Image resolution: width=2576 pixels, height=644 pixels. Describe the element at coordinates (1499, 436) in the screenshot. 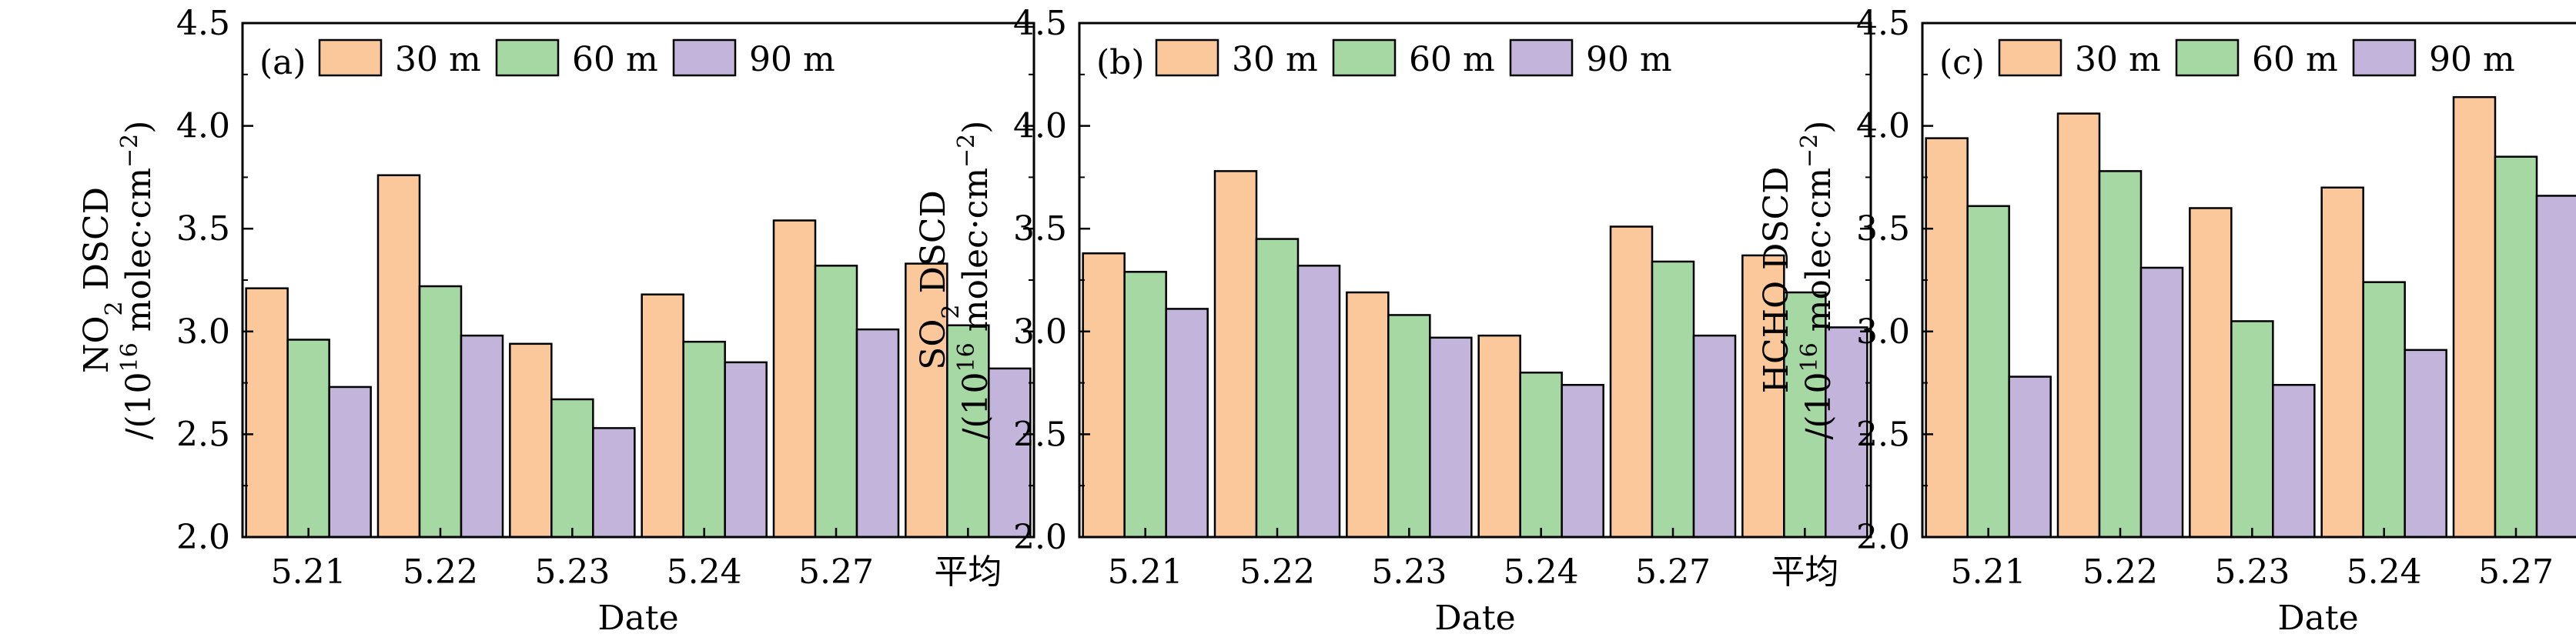

I see `bar-30m-5.24` at that location.